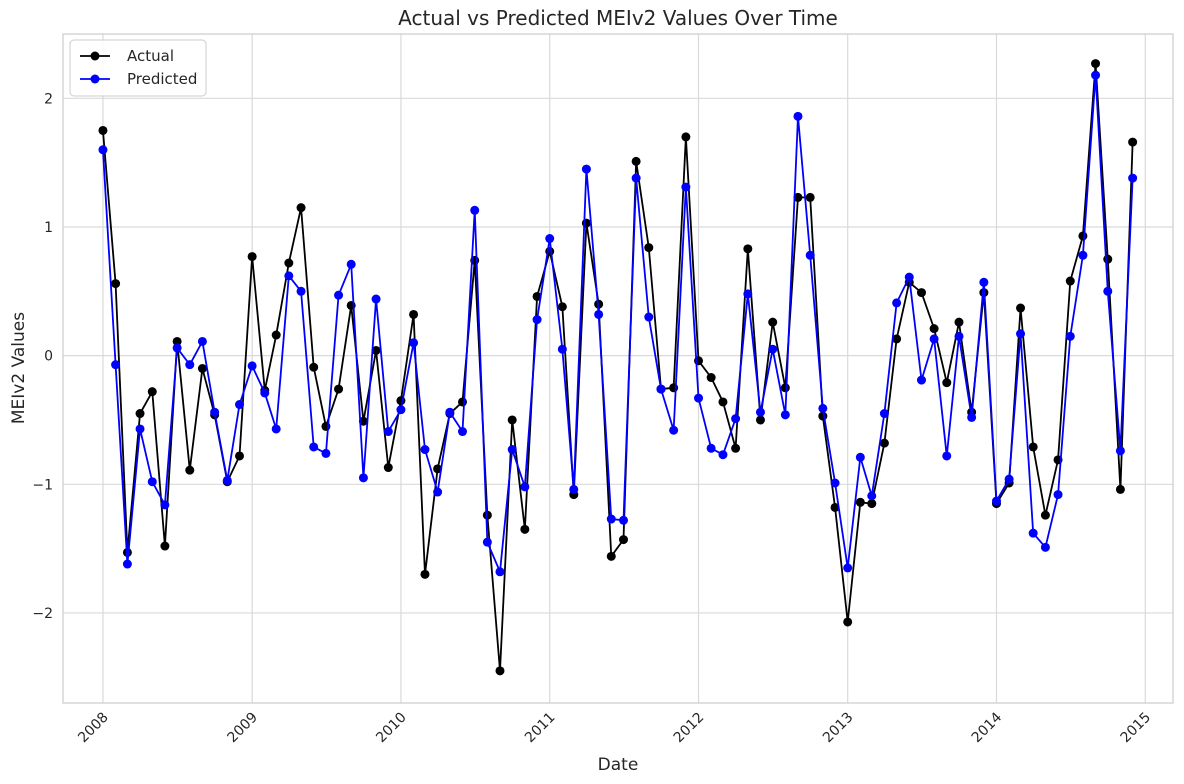  I want to click on x-tick-label: 2013, so click(838, 728).